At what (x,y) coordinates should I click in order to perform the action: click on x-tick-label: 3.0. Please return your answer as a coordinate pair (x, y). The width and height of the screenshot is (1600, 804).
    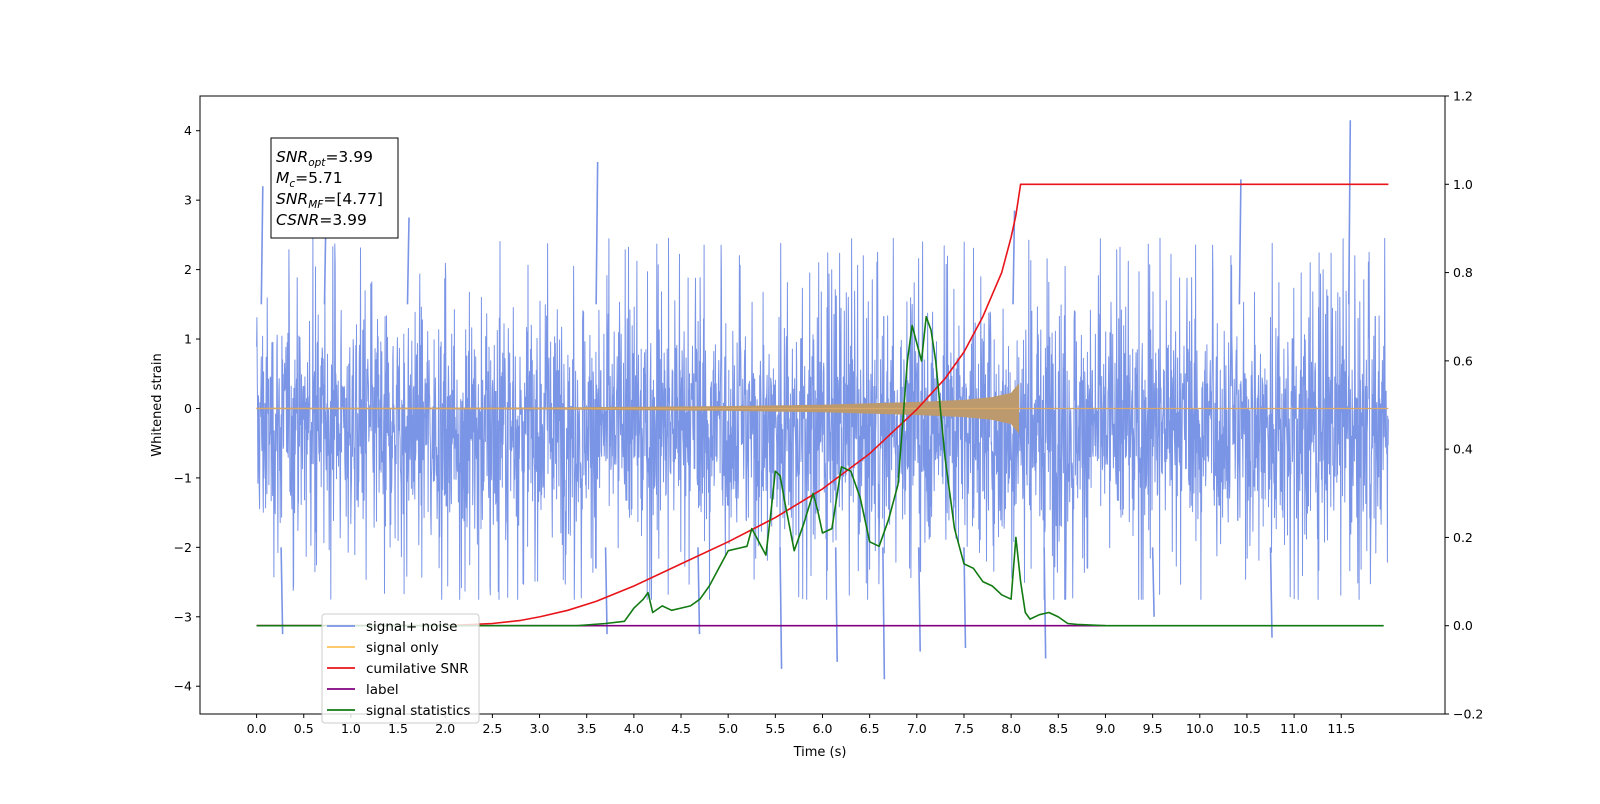
    Looking at the image, I should click on (540, 728).